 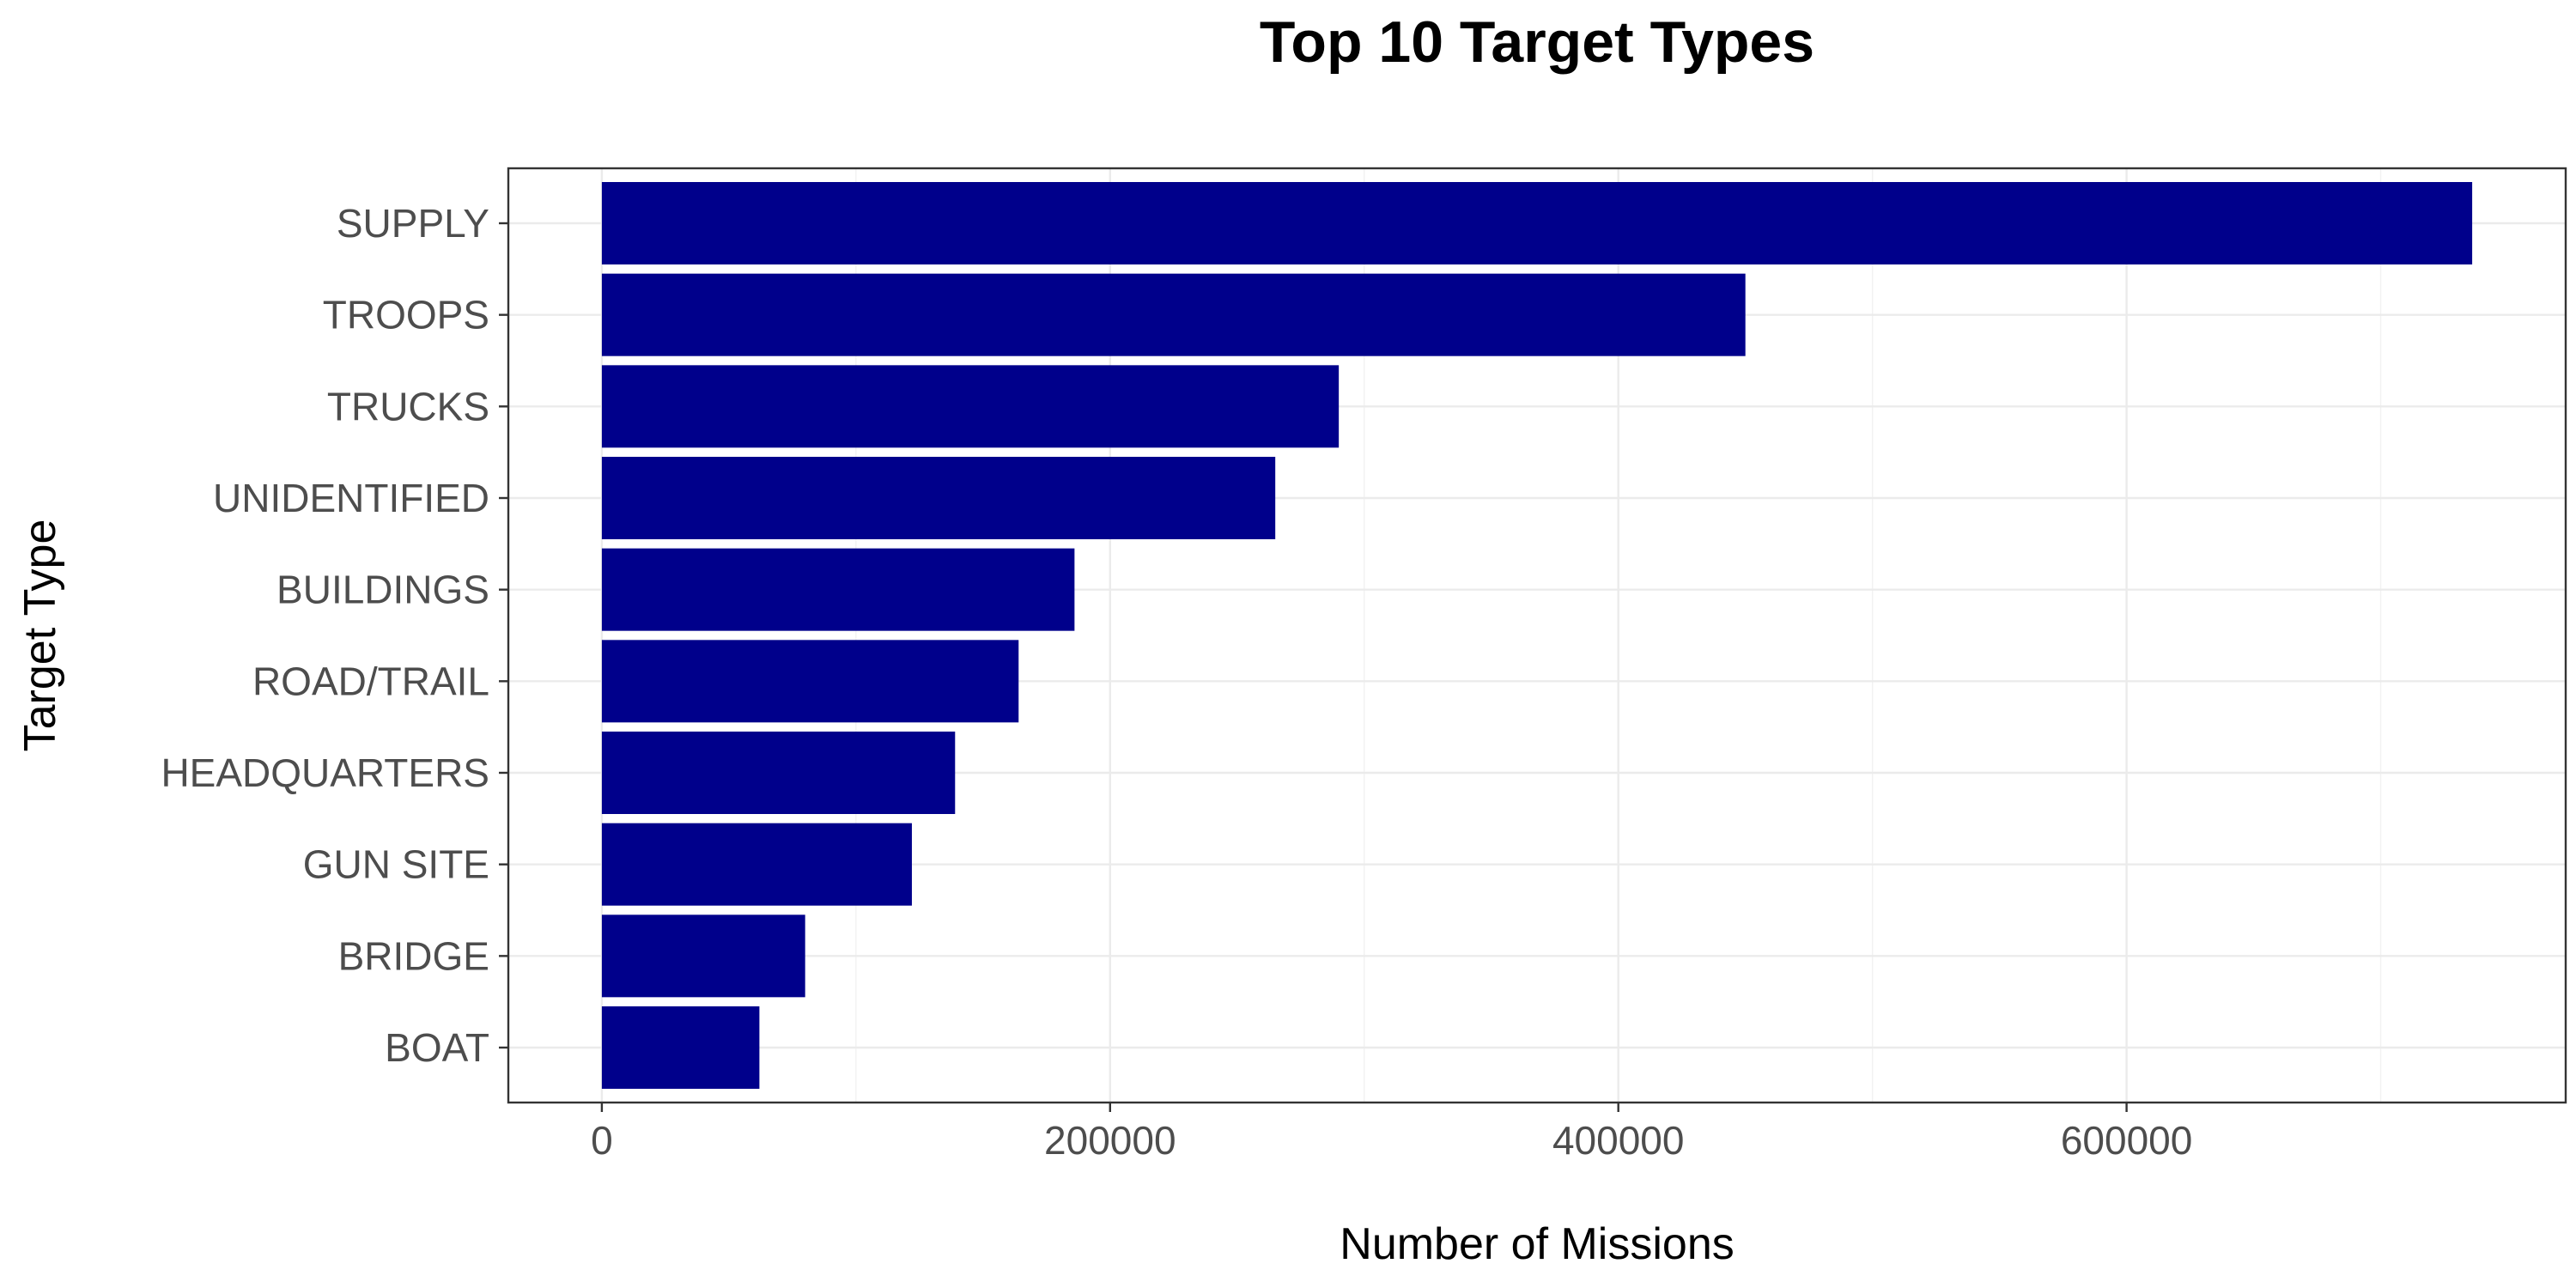 I want to click on y-axis-title: Target Type, so click(x=40, y=636).